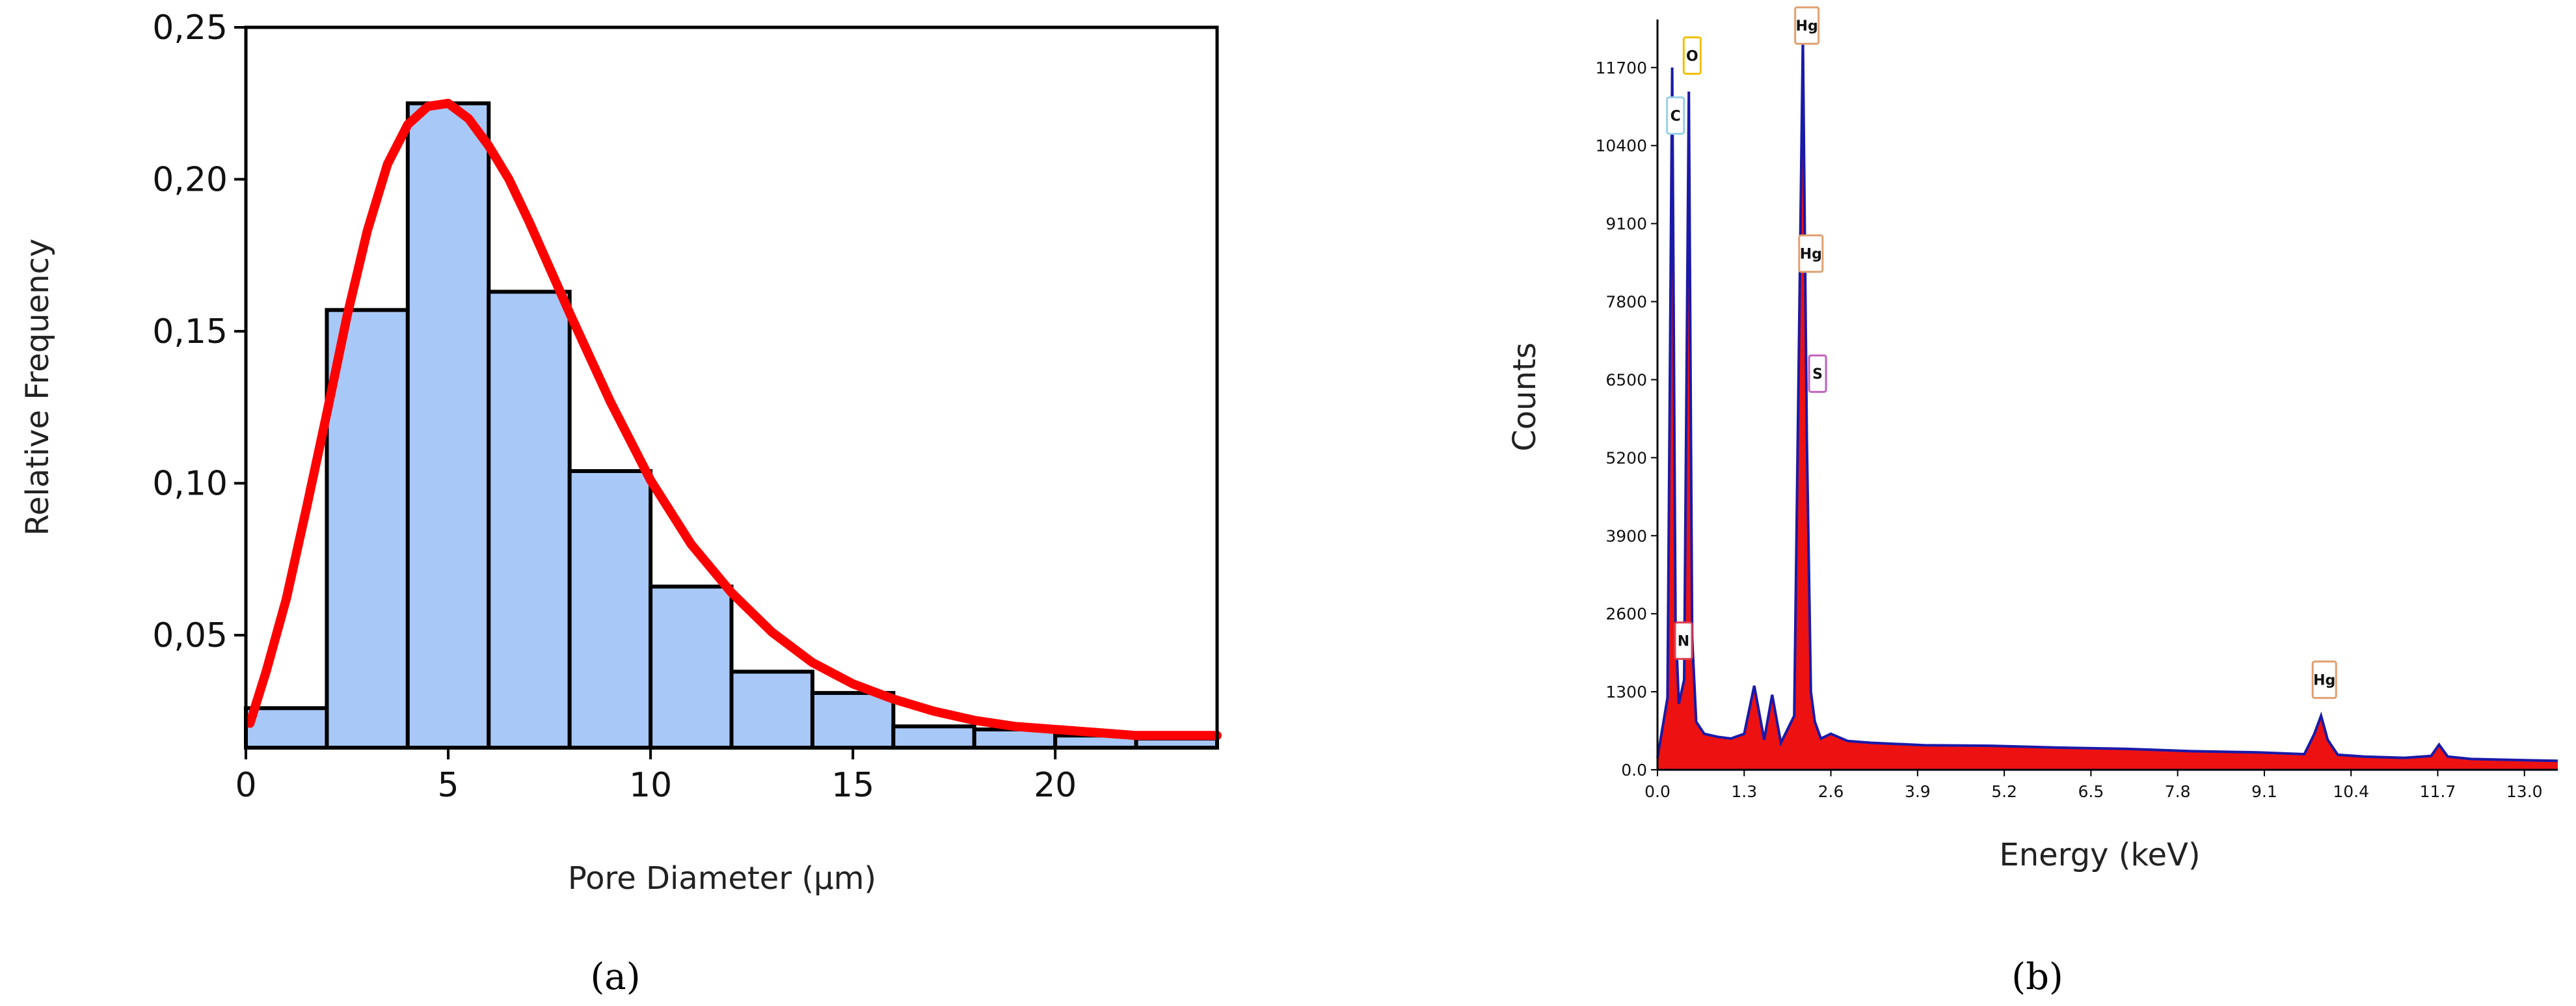 The height and width of the screenshot is (1006, 2576). Describe the element at coordinates (2091, 791) in the screenshot. I see `x-tick-label-b: 6.5` at that location.